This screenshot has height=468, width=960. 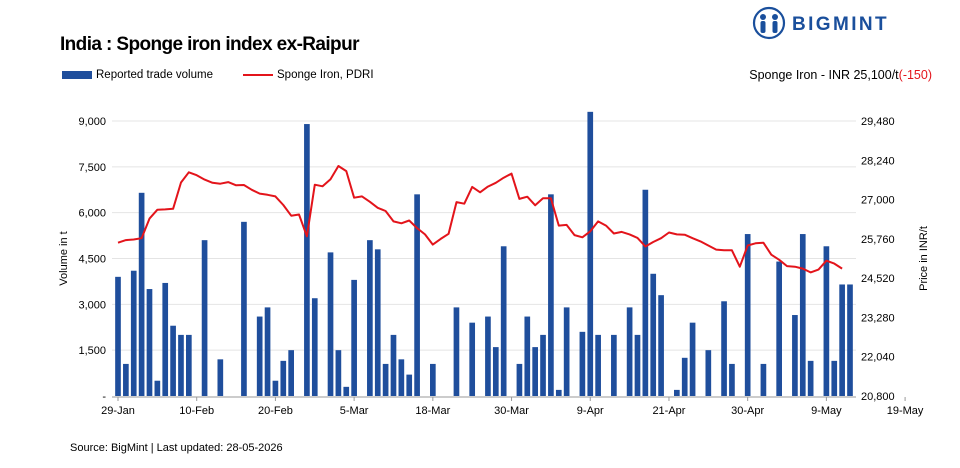 I want to click on legend-item-price: Sponge Iron, PDRI, so click(x=308, y=75).